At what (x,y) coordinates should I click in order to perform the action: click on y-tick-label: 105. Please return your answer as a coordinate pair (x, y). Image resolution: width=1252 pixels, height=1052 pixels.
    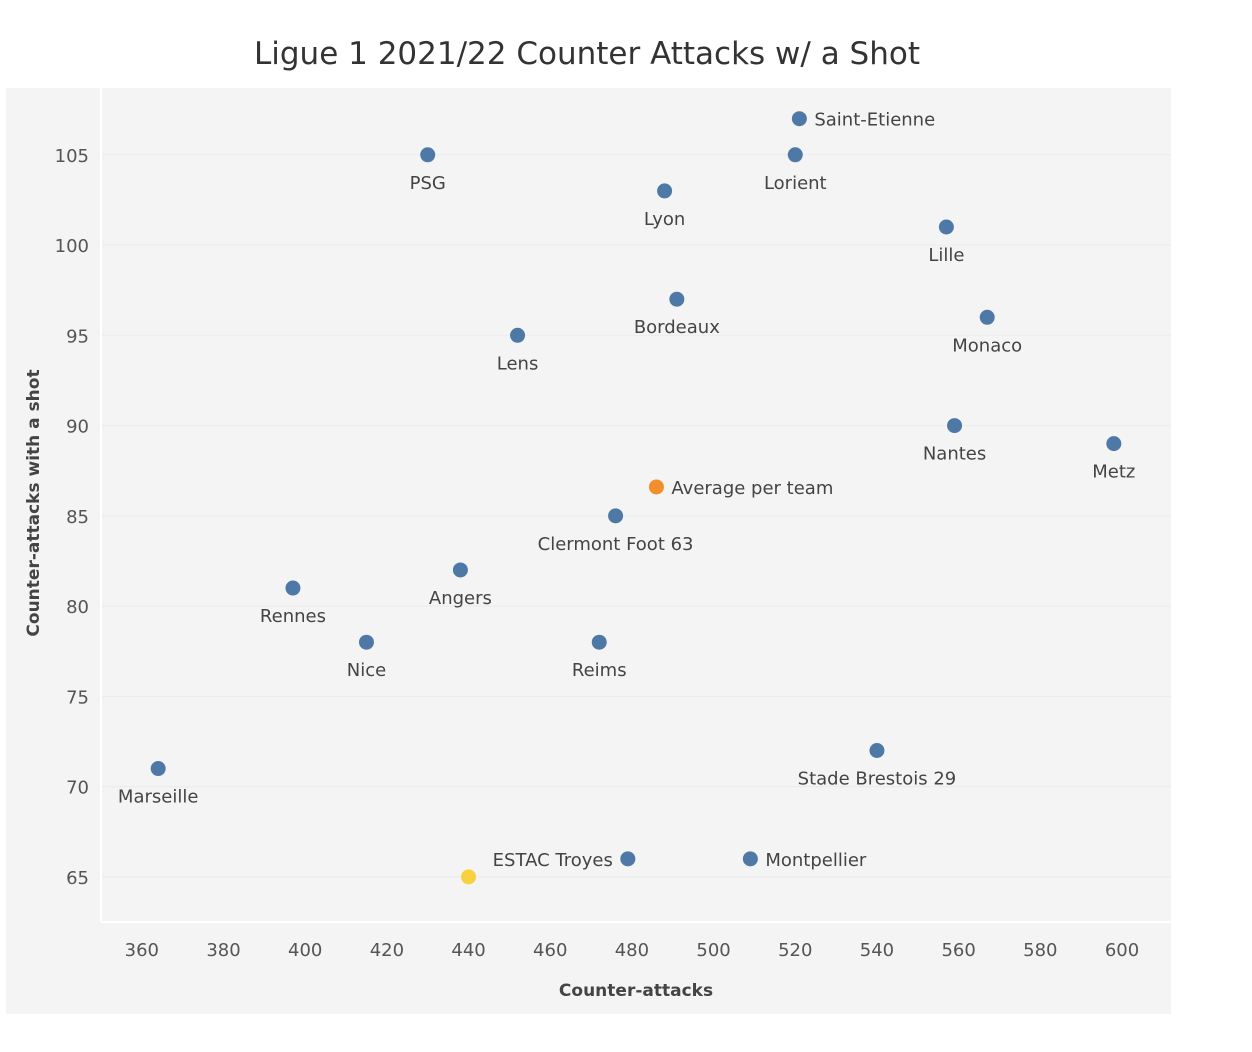
    Looking at the image, I should click on (72, 156).